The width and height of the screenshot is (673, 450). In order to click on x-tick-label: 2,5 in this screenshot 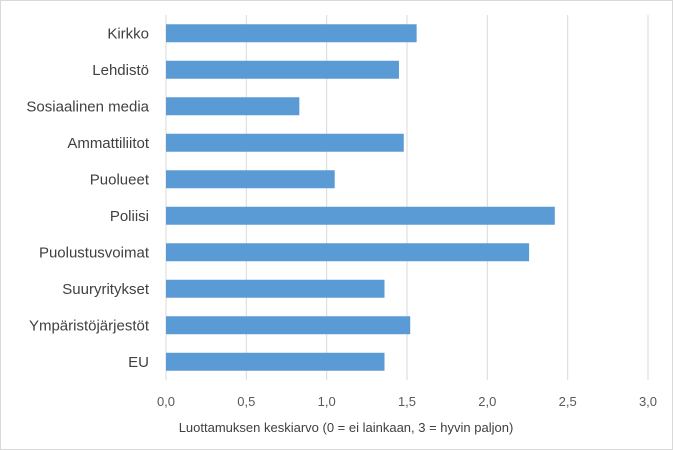, I will do `click(568, 401)`.